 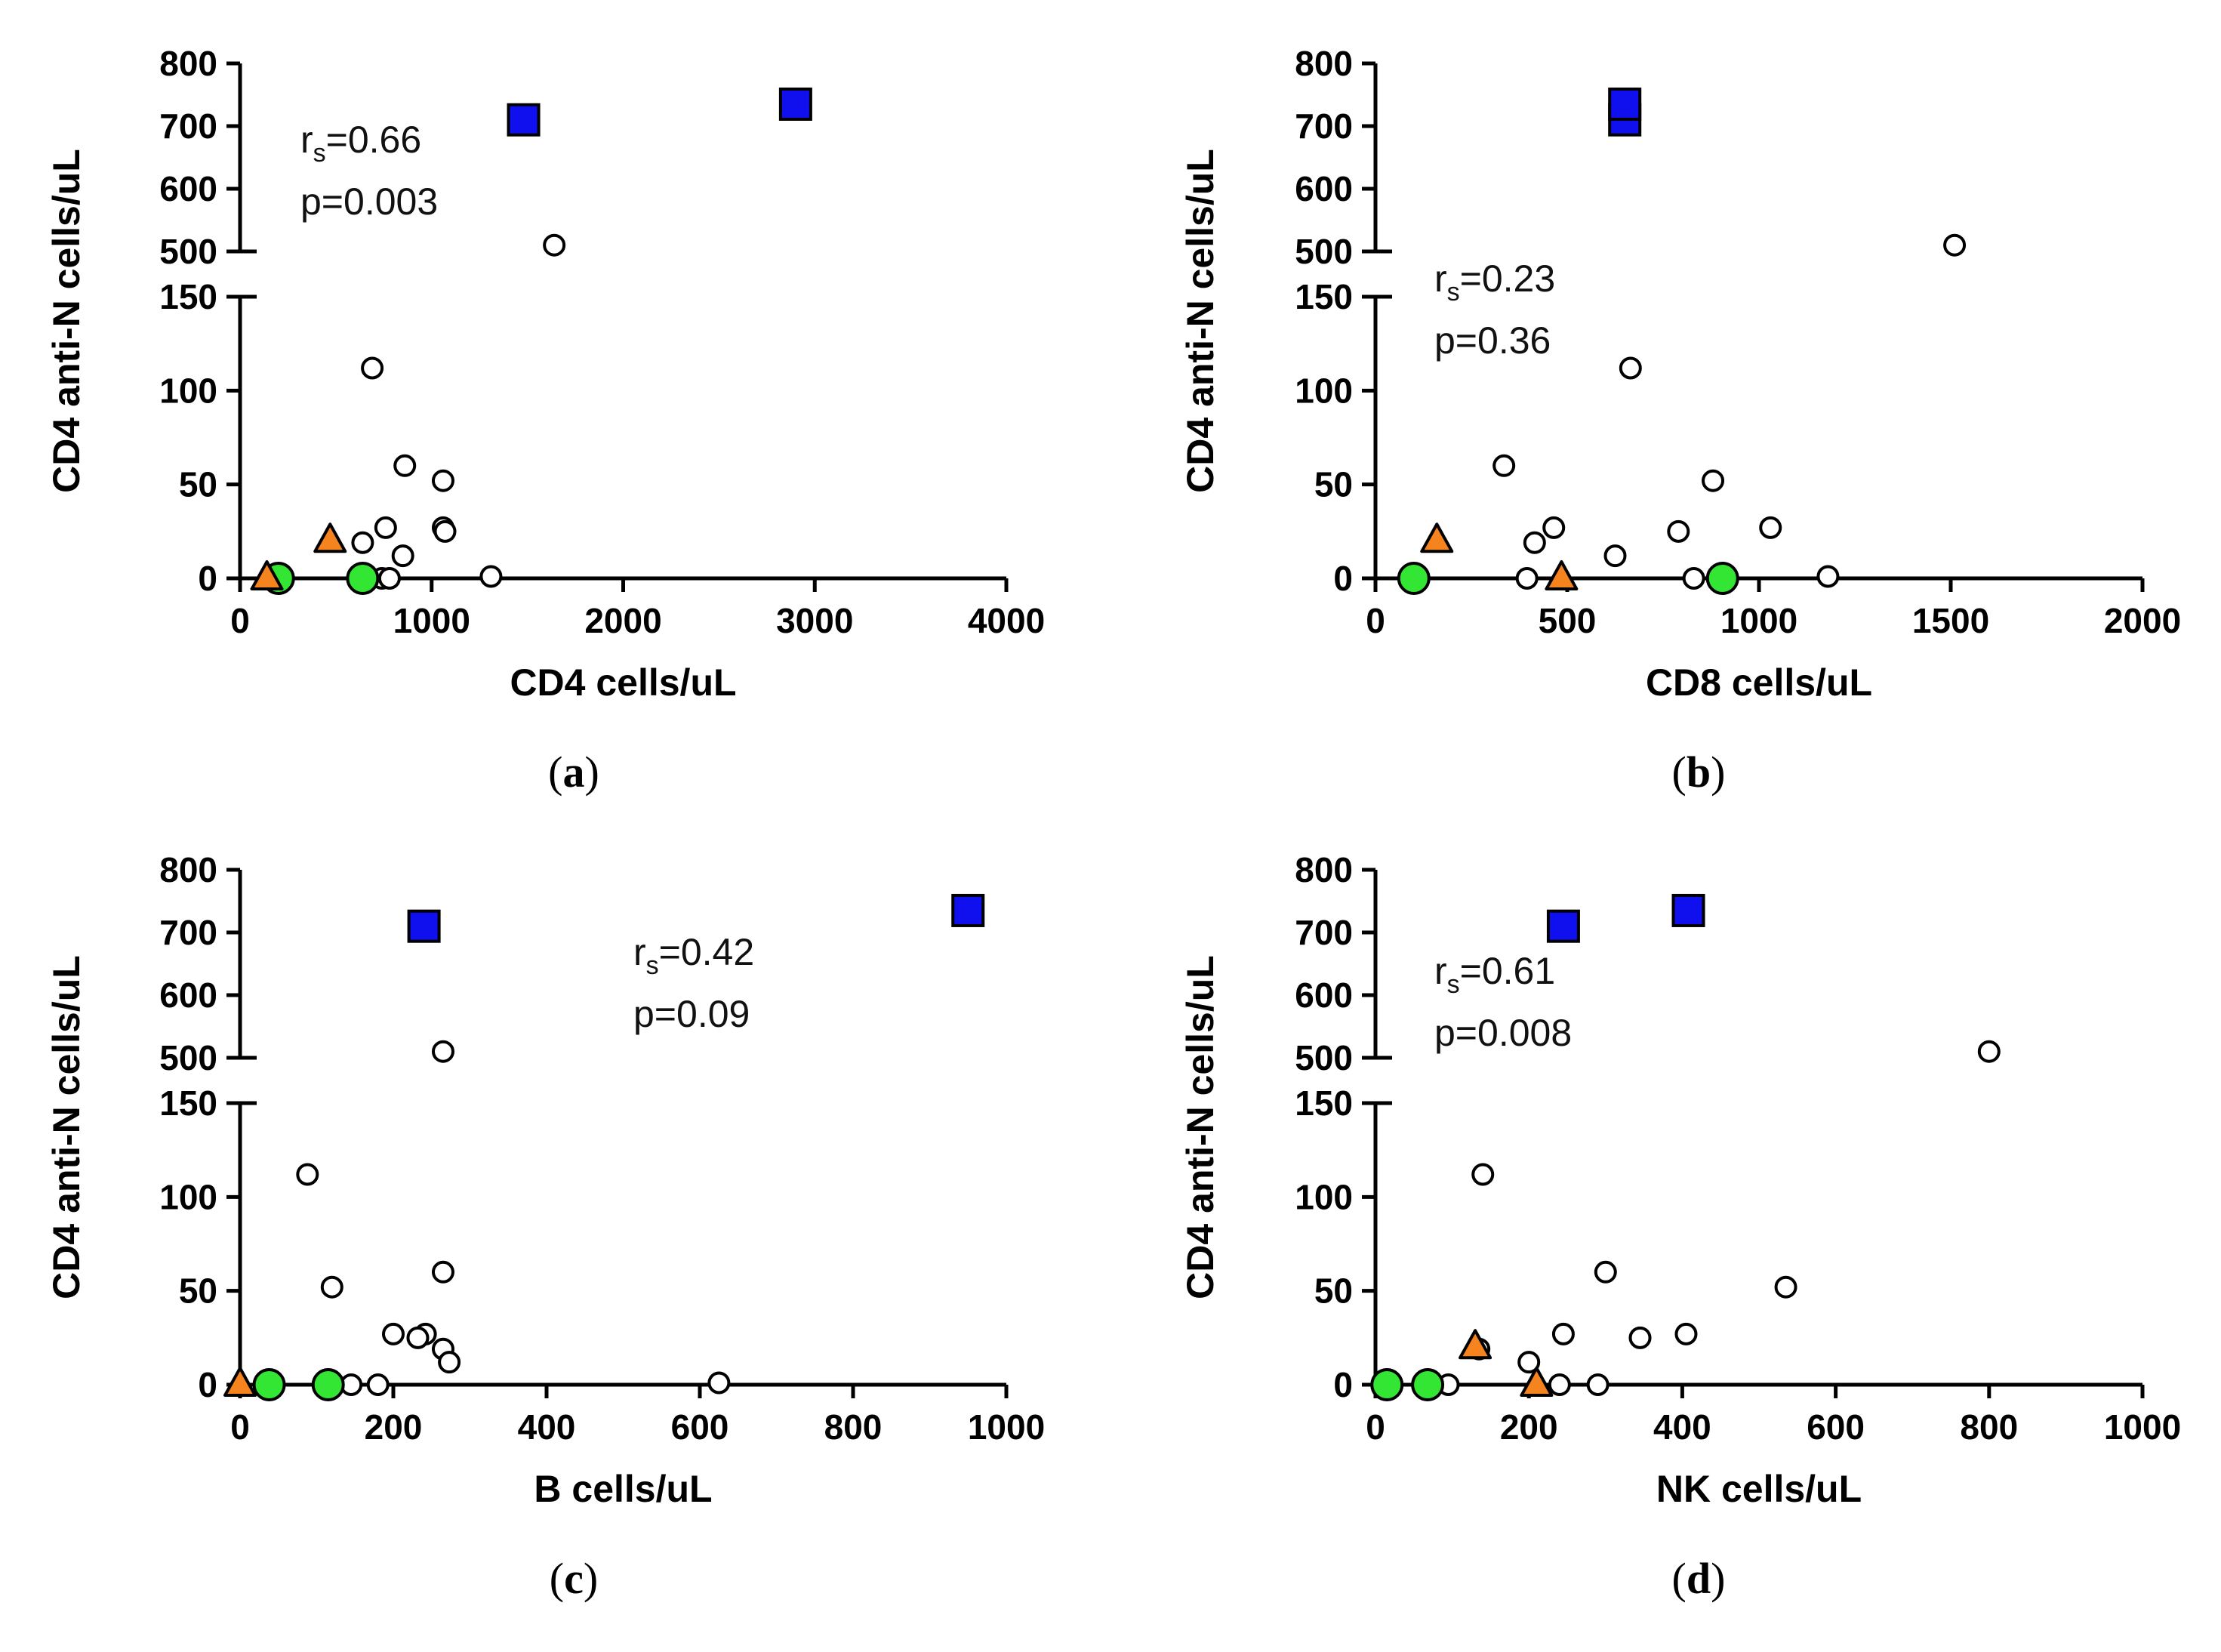 I want to click on stat-r-value: =0.66, so click(x=374, y=140).